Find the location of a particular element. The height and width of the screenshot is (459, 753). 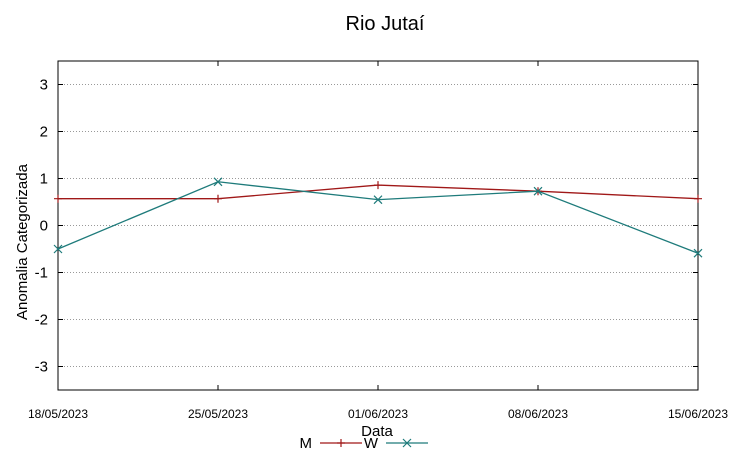

y-tick-label: 2 is located at coordinates (44, 132).